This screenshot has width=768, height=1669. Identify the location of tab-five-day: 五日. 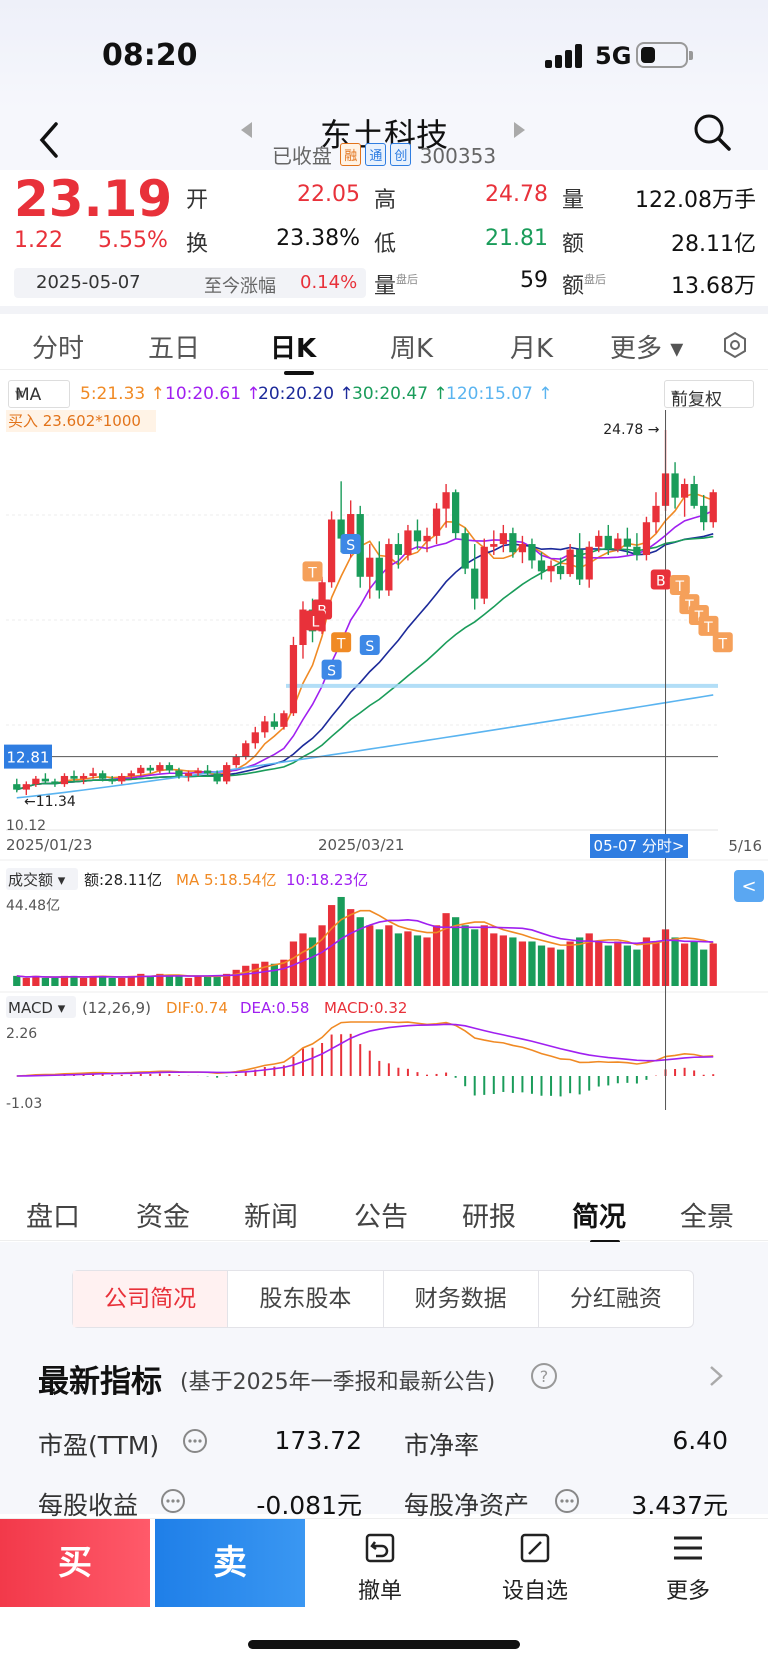
(174, 349).